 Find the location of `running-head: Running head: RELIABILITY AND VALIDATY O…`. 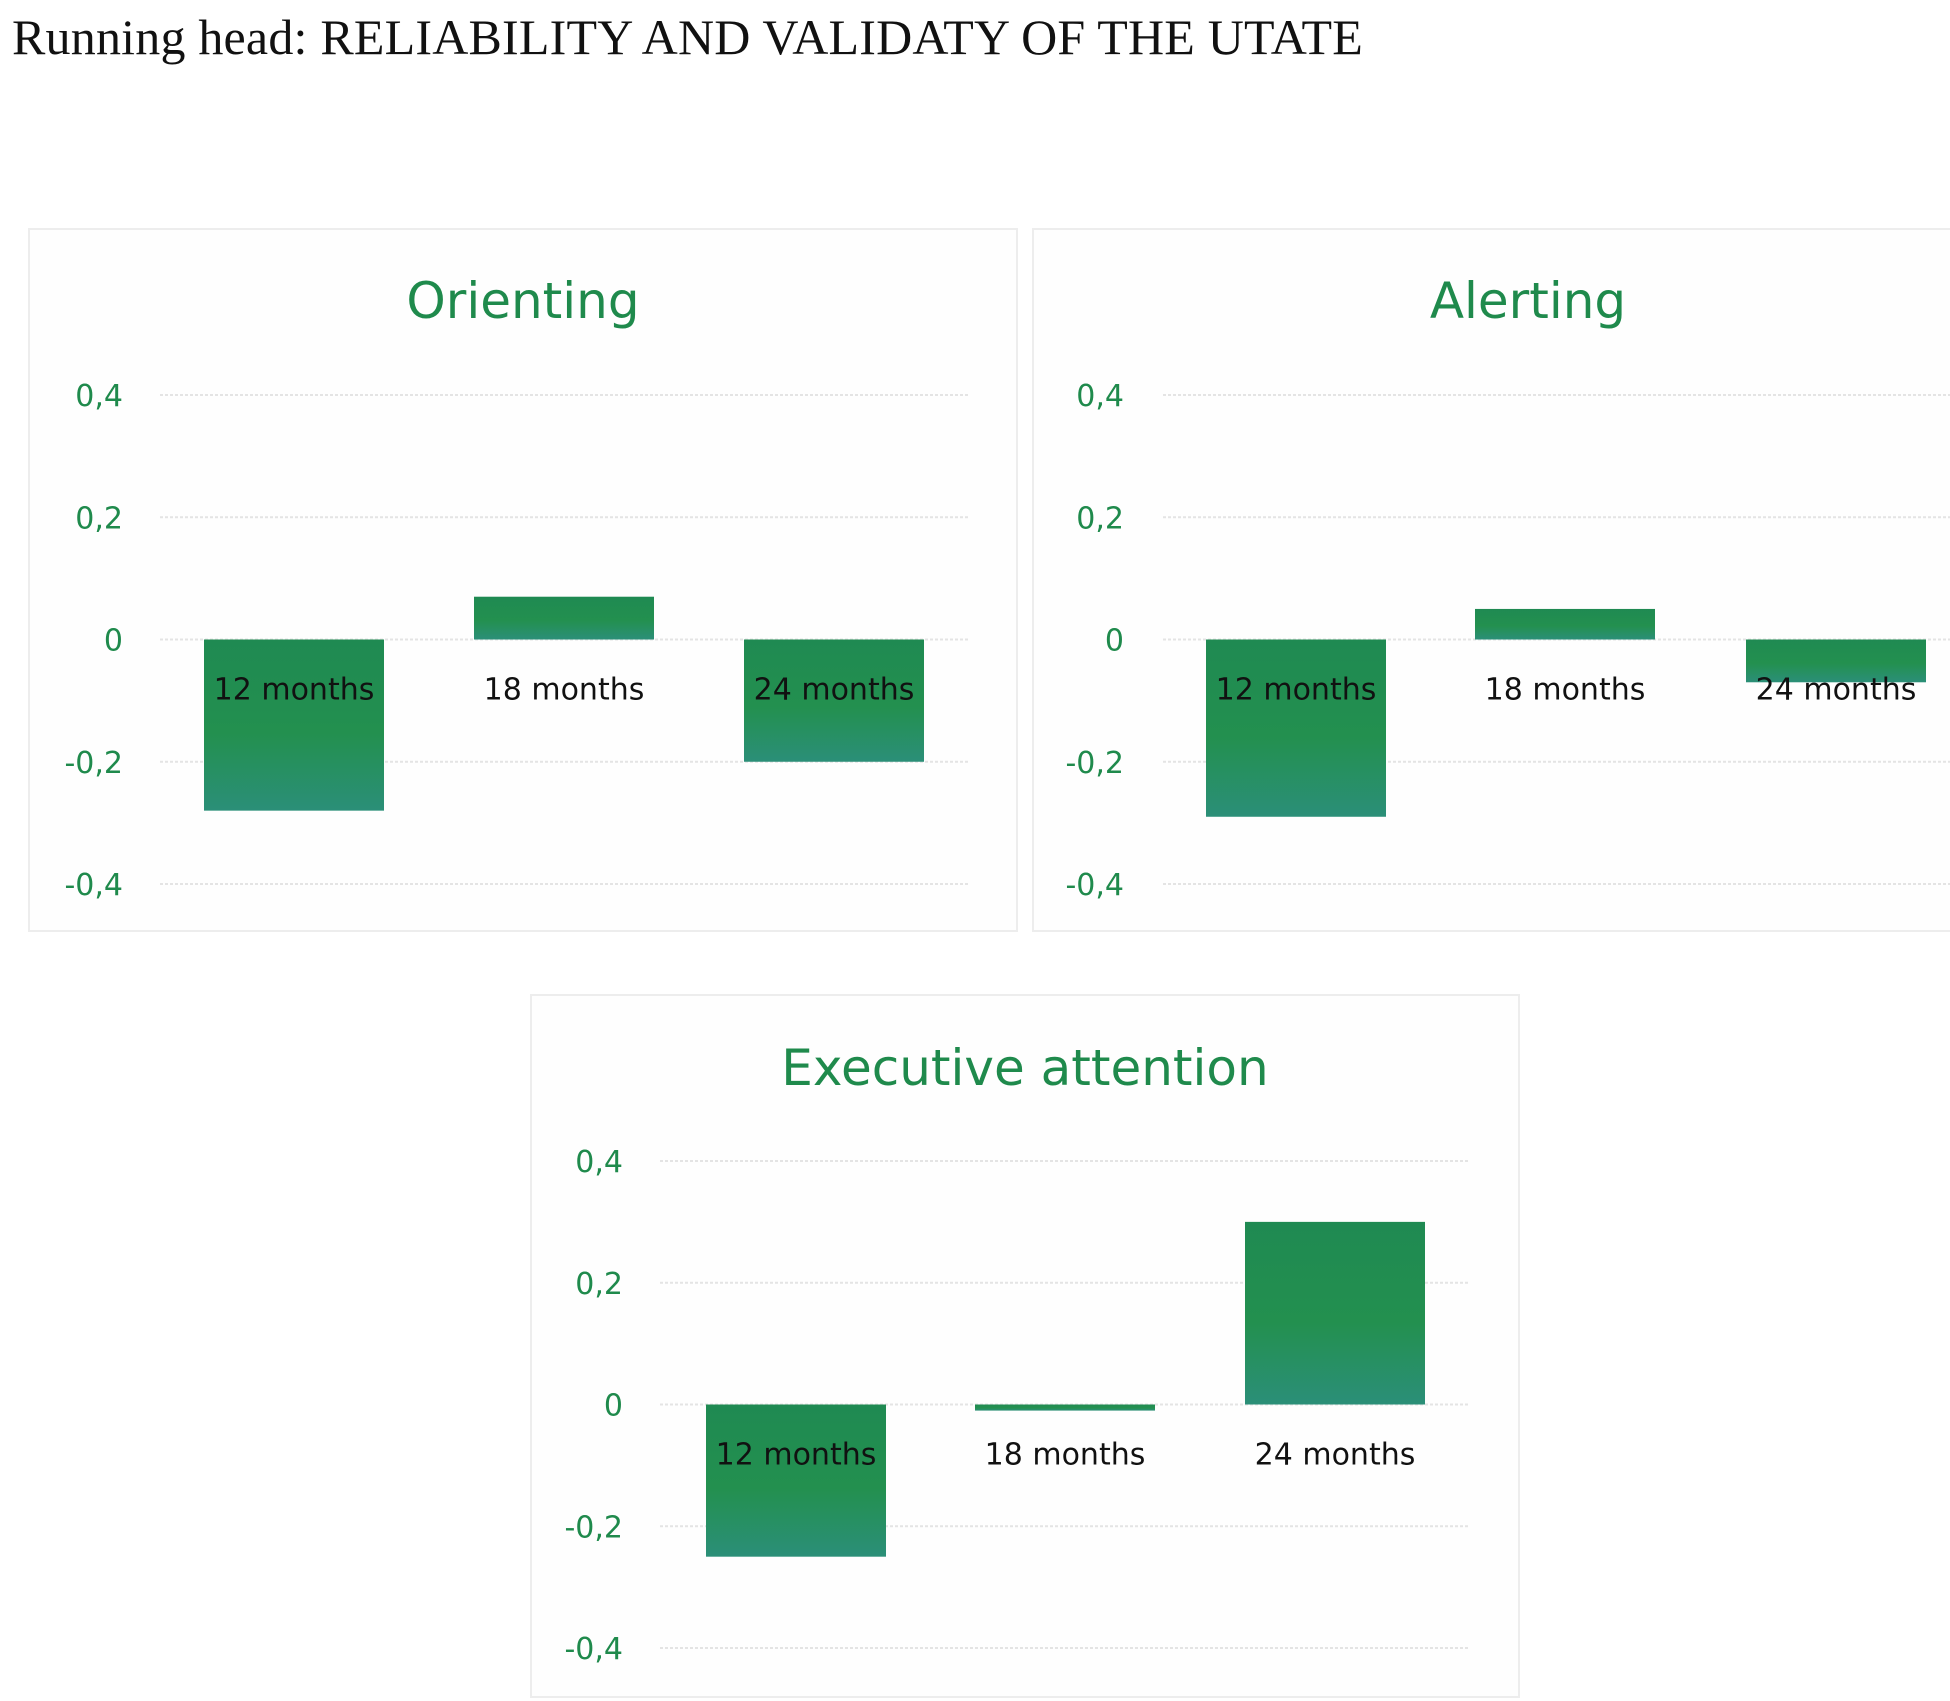

running-head: Running head: RELIABILITY AND VALIDATY O… is located at coordinates (687, 37).